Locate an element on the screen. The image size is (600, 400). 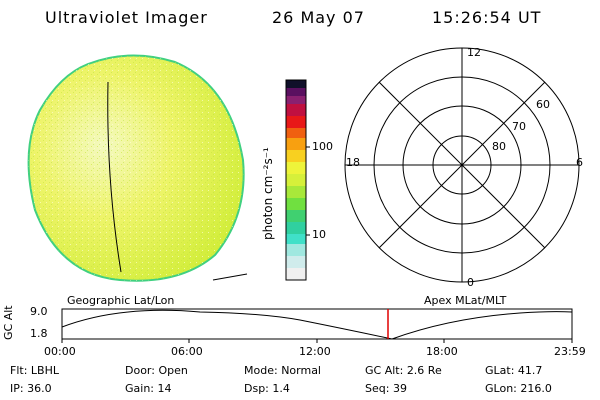
header-time: 15:26:54 UT is located at coordinates (487, 17).